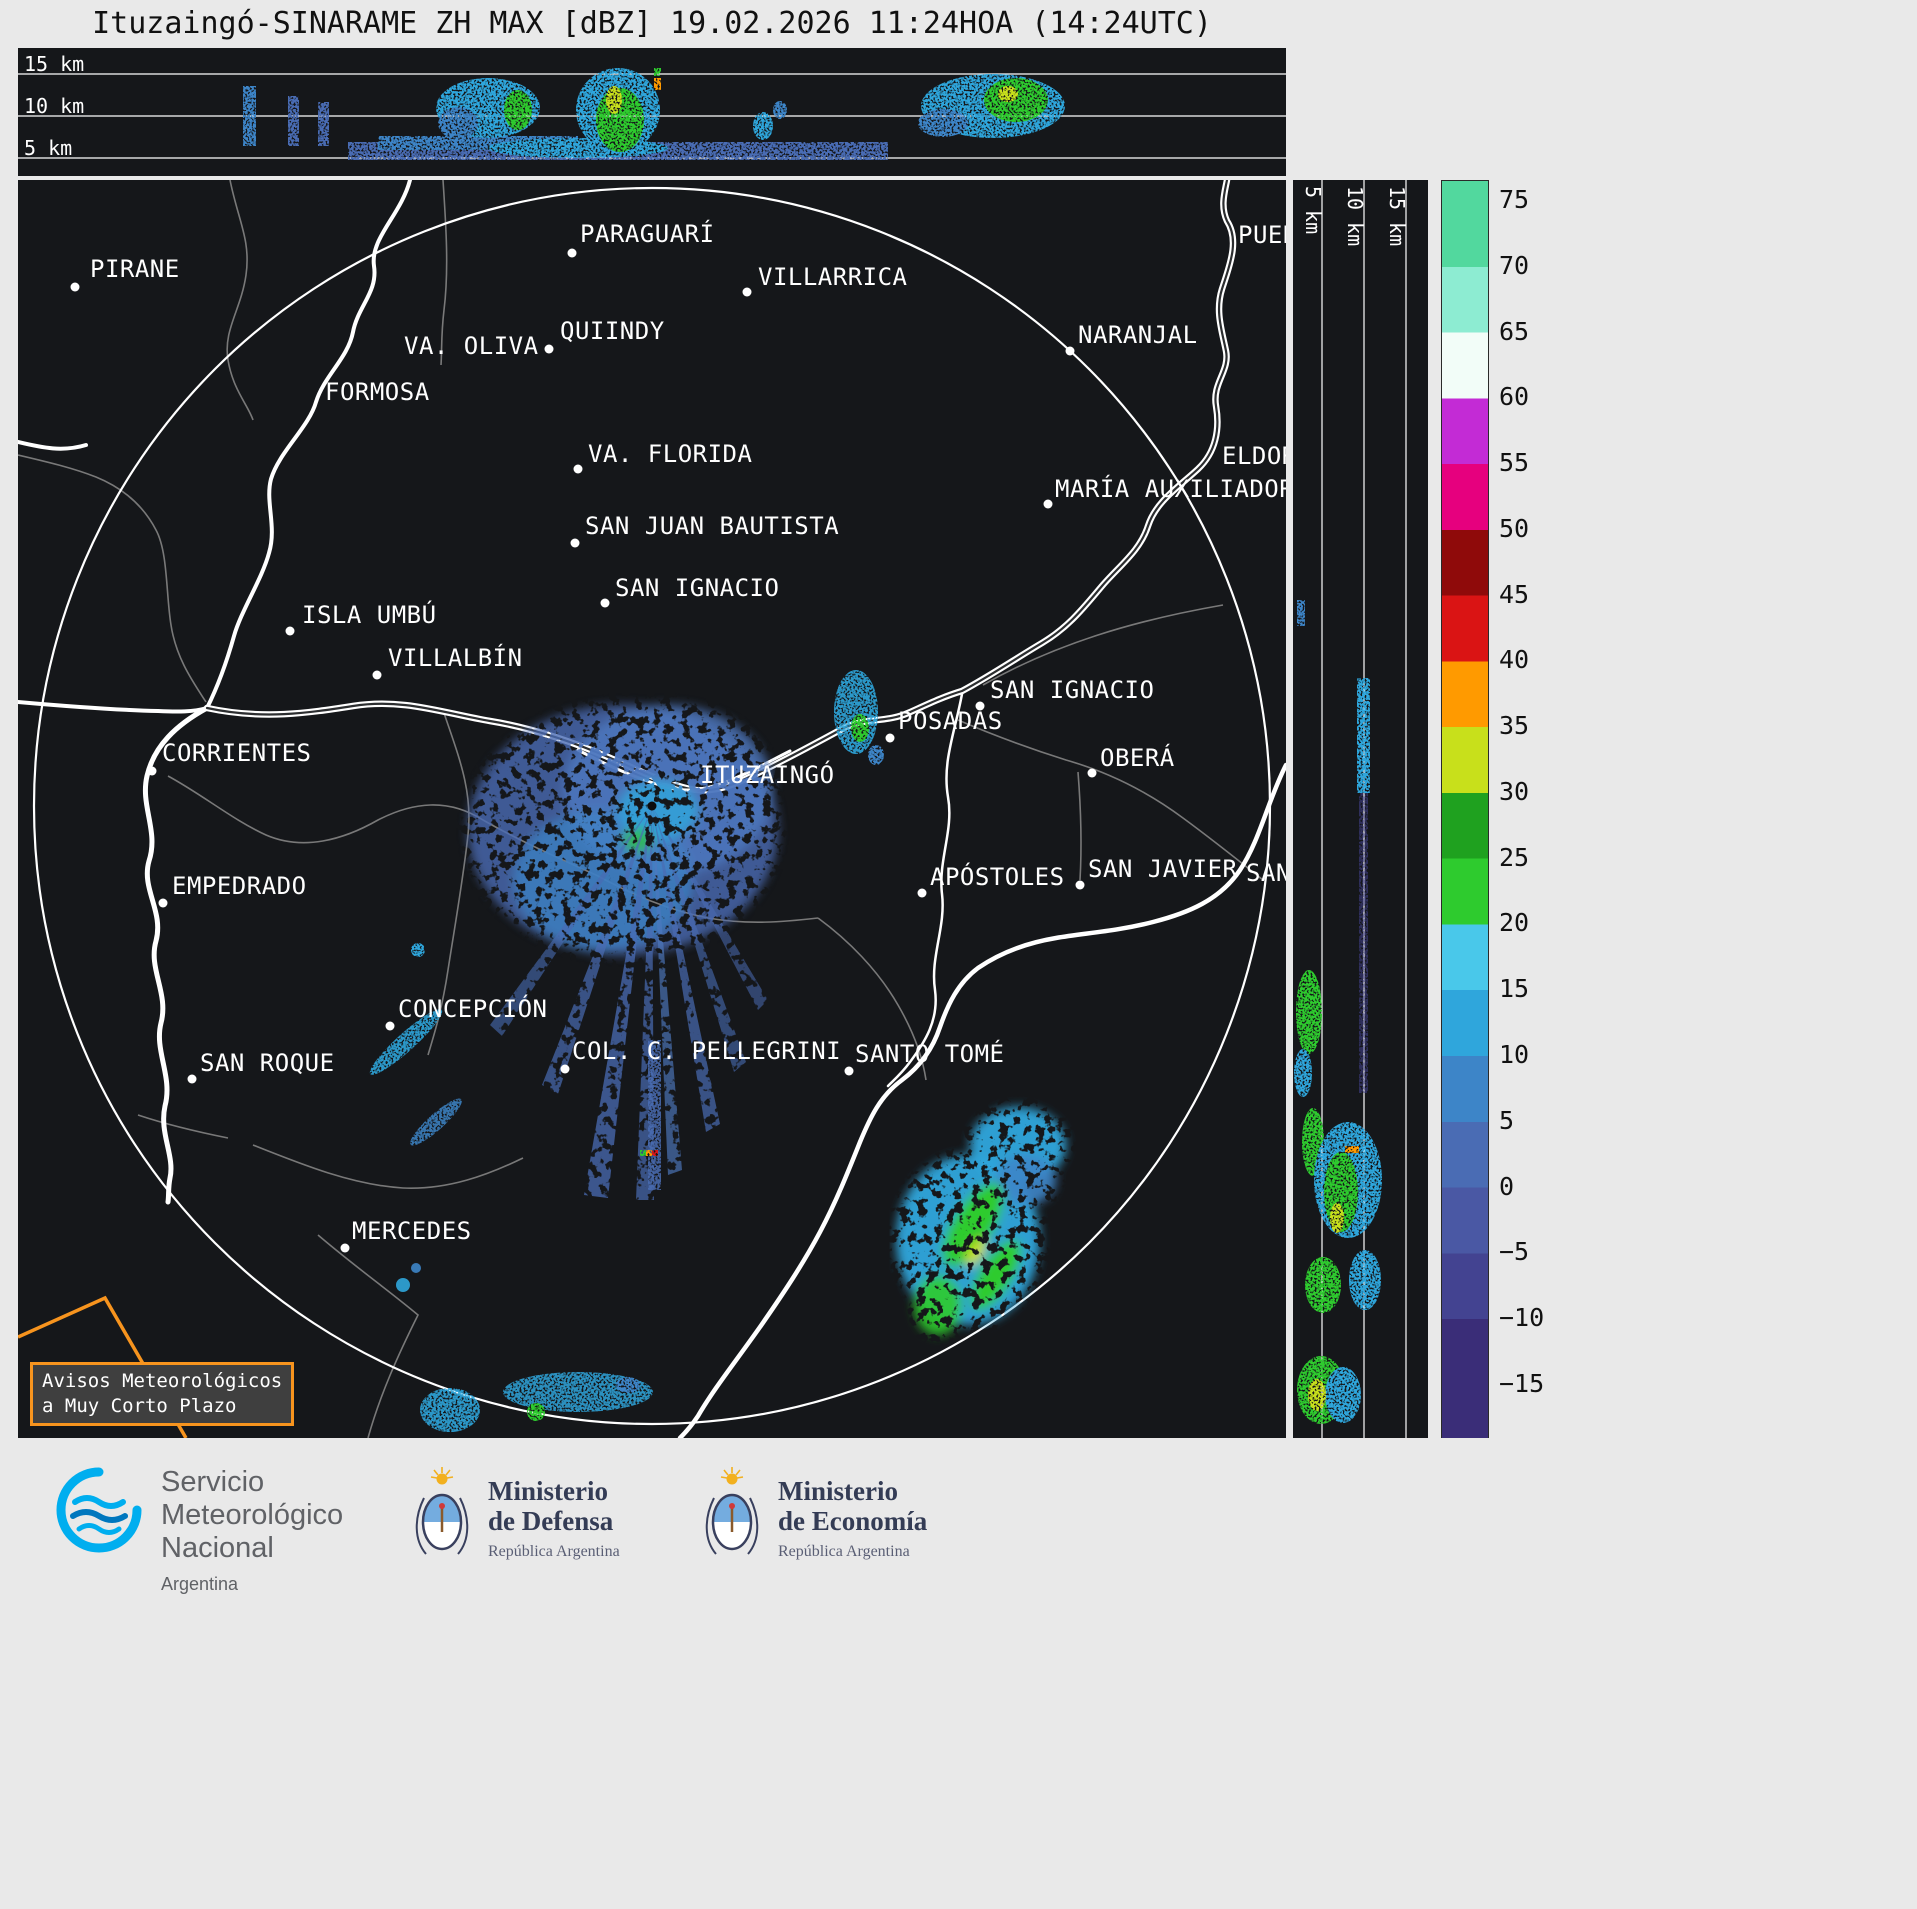  Describe the element at coordinates (471, 346) in the screenshot. I see `city-label: VA. OLIVA` at that location.